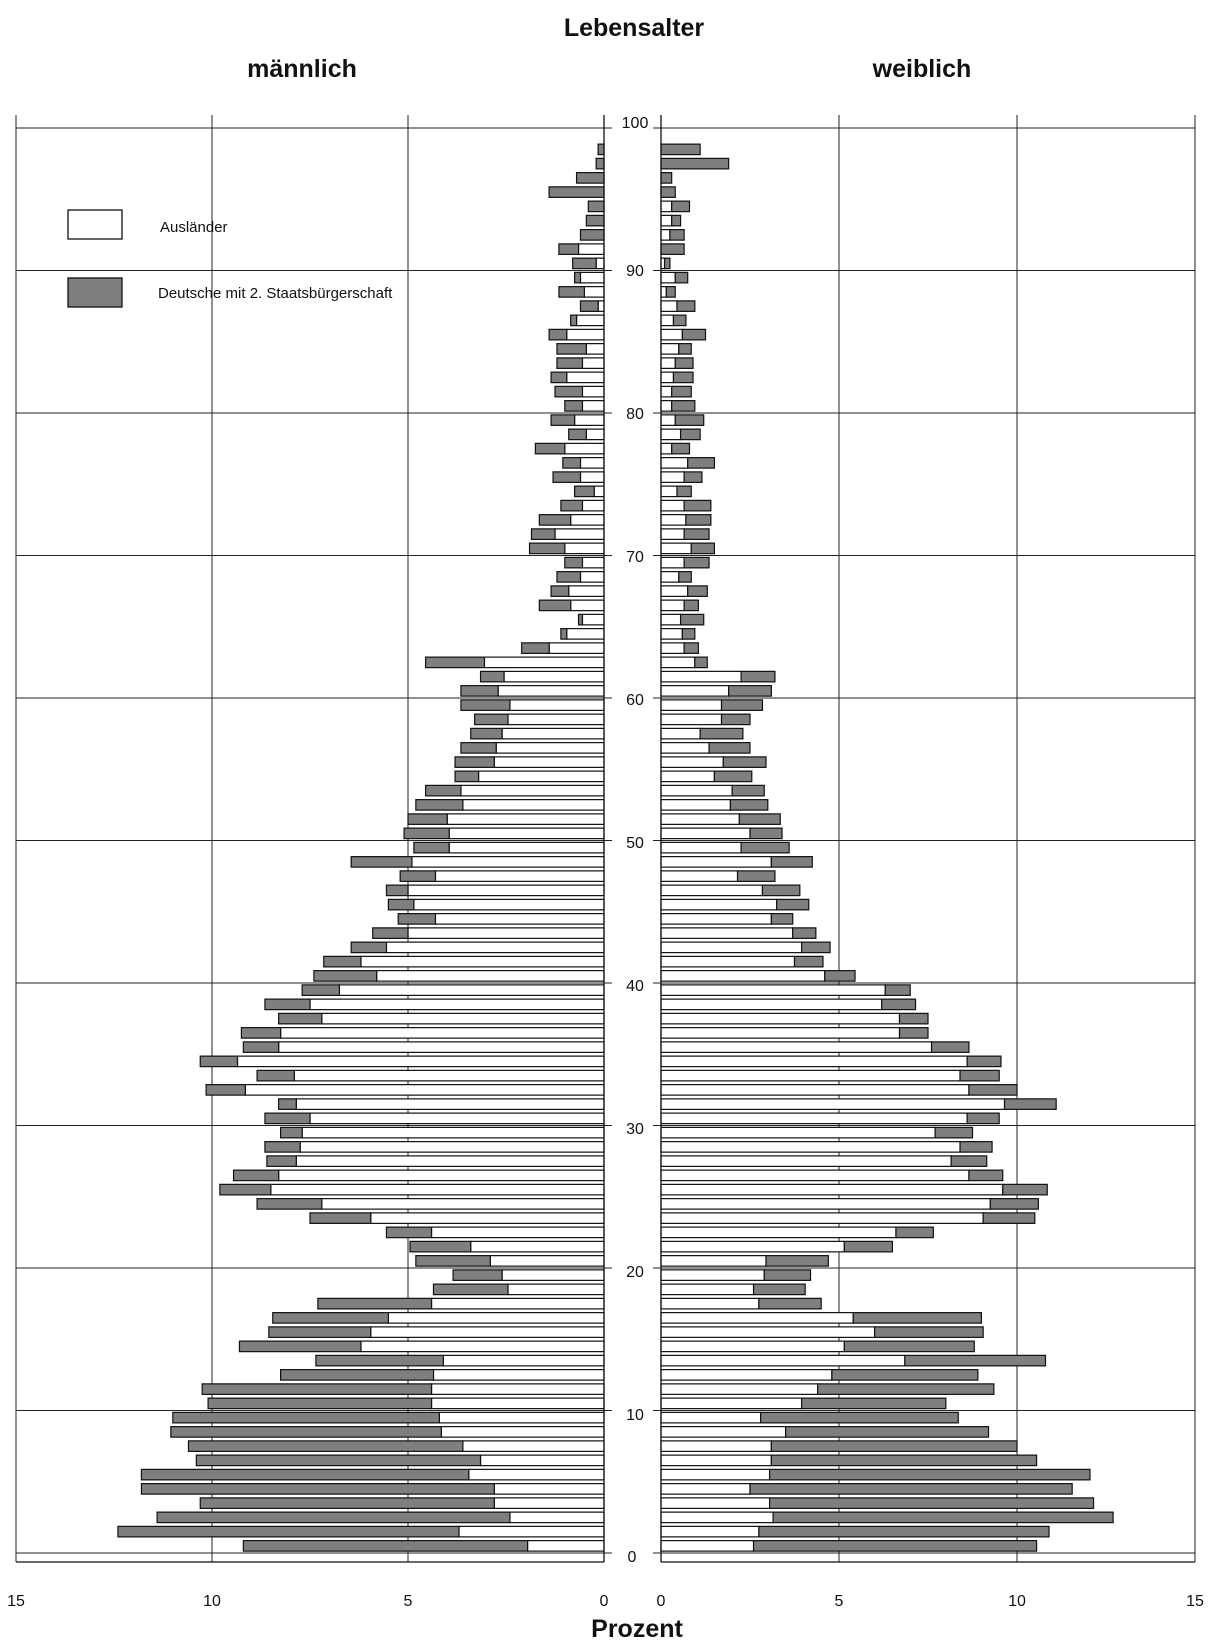 The width and height of the screenshot is (1214, 1646). I want to click on age-tick-label: 40, so click(635, 986).